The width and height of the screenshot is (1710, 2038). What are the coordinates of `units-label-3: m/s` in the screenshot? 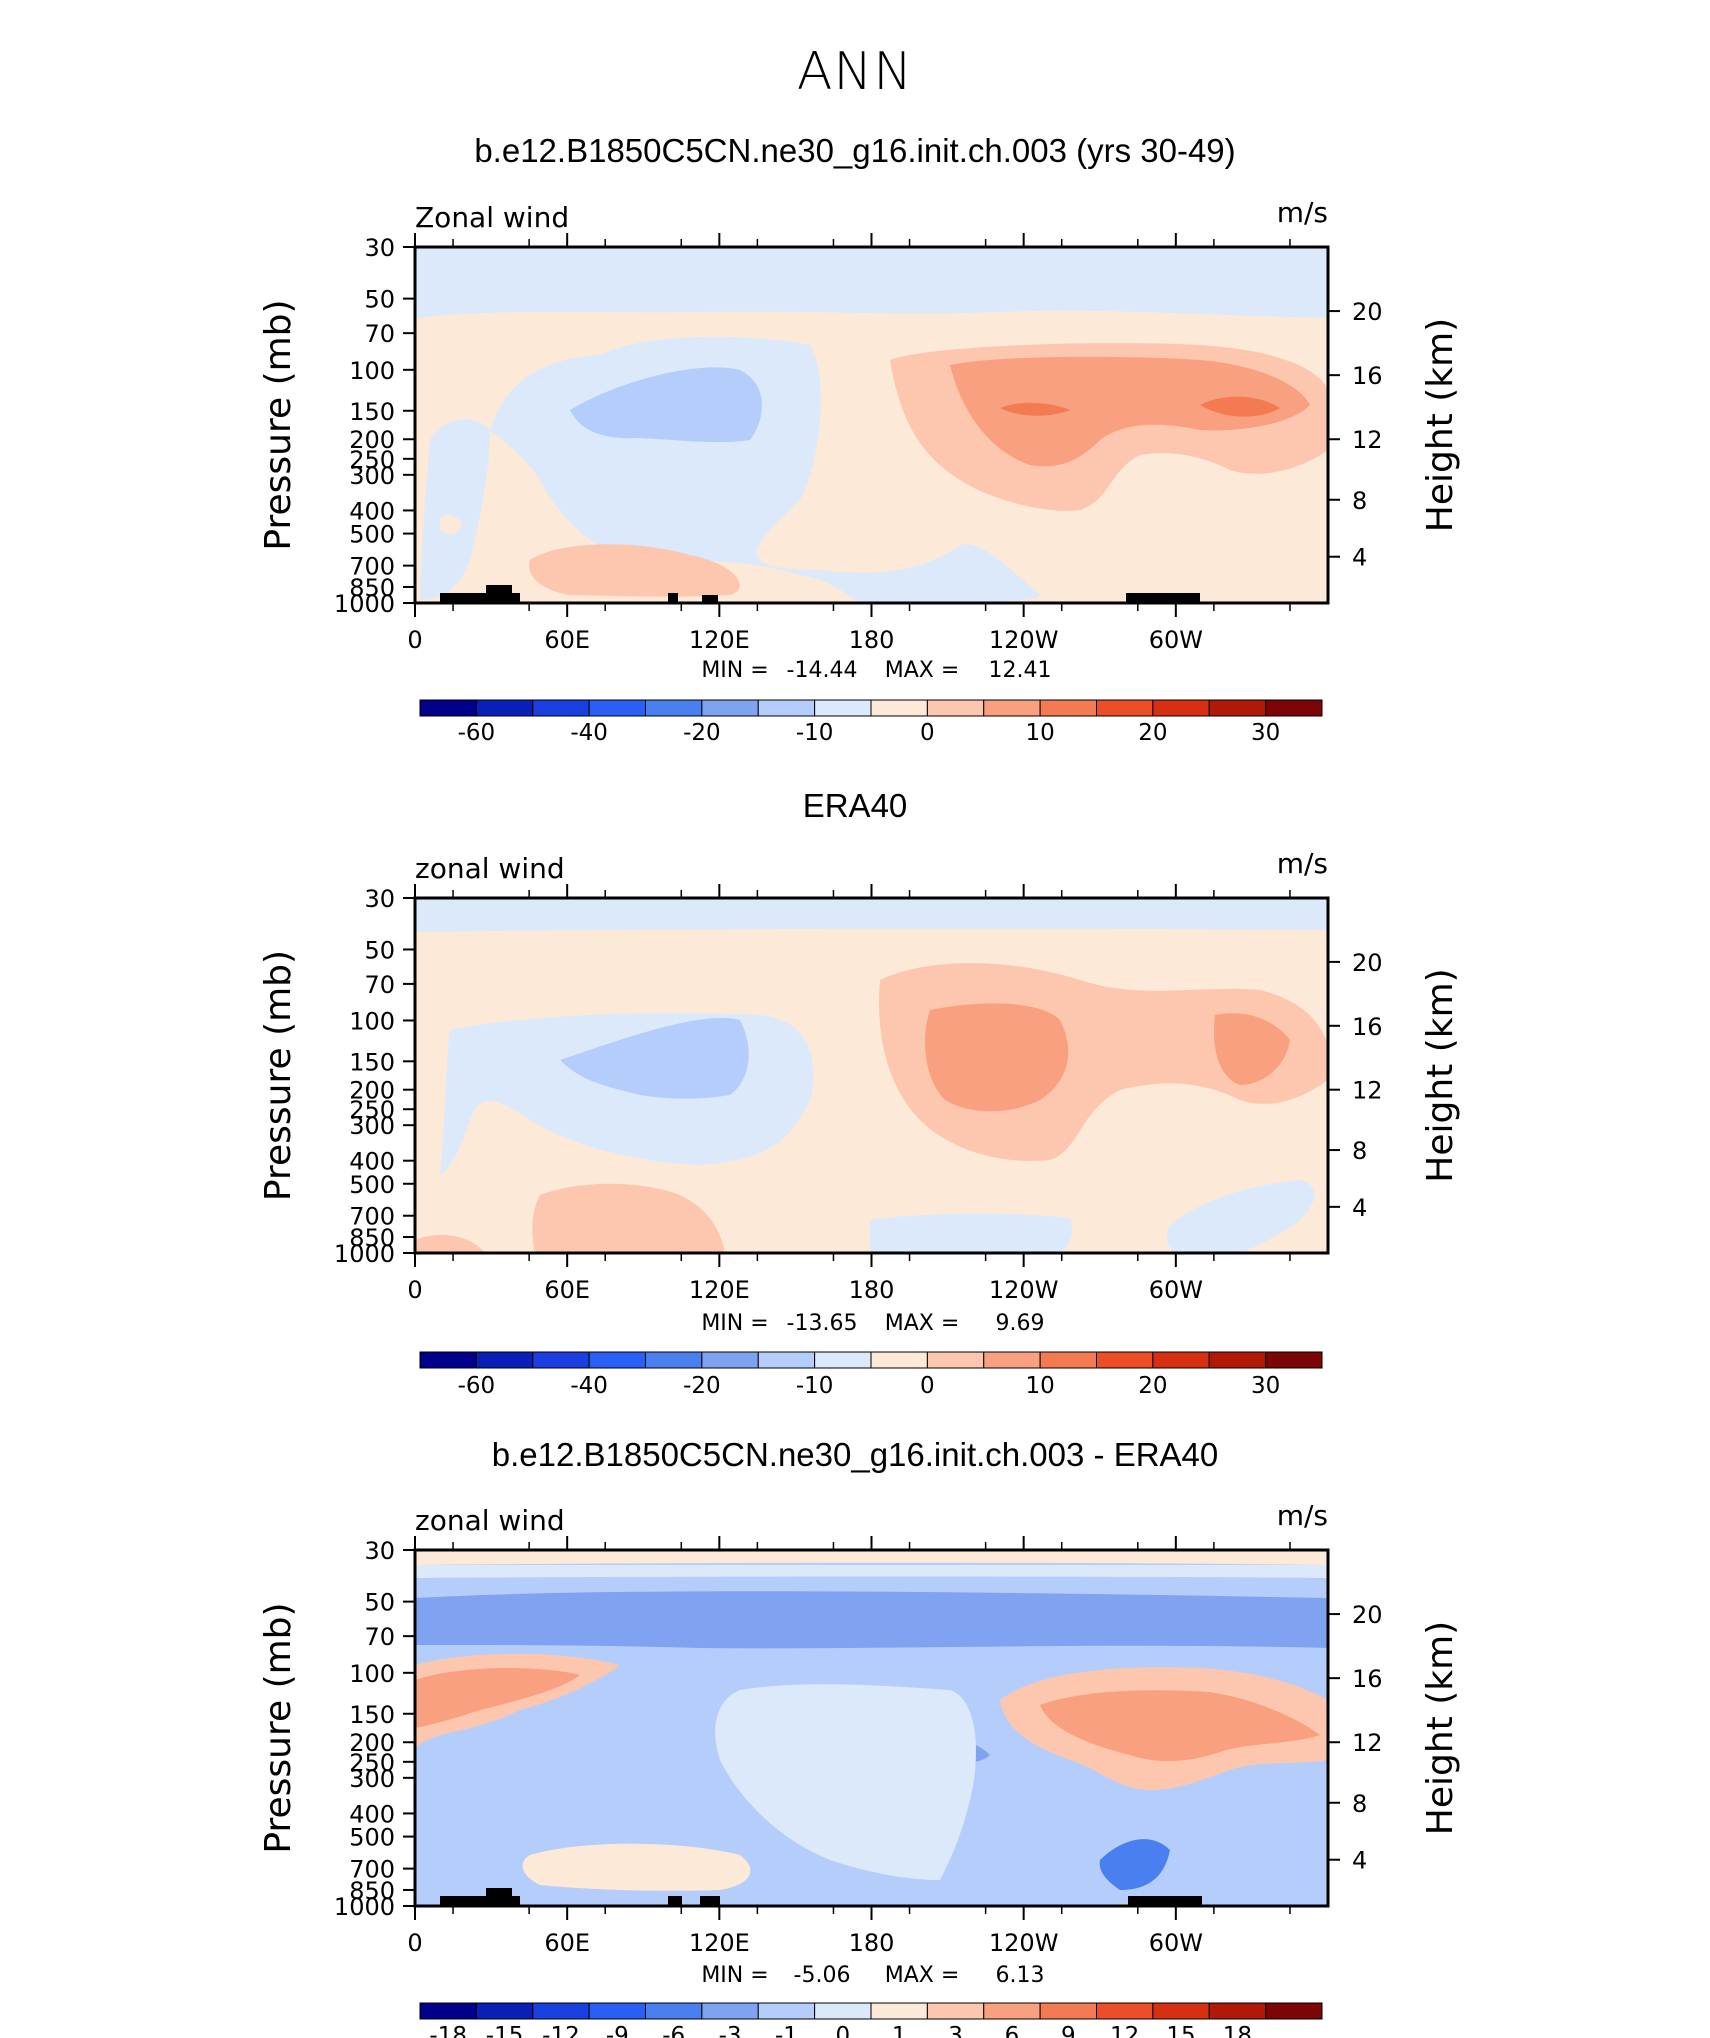 It's located at (1302, 1515).